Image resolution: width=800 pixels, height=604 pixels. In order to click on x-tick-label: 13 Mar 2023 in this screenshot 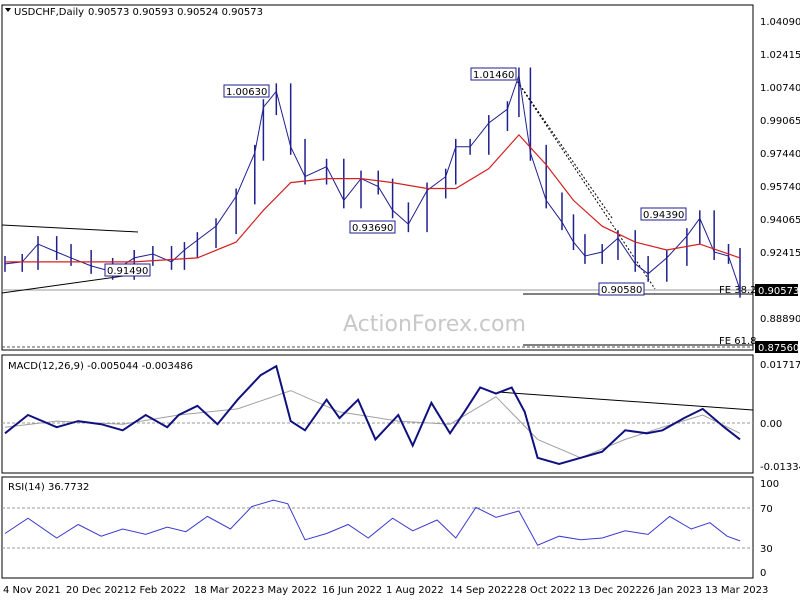, I will do `click(736, 590)`.